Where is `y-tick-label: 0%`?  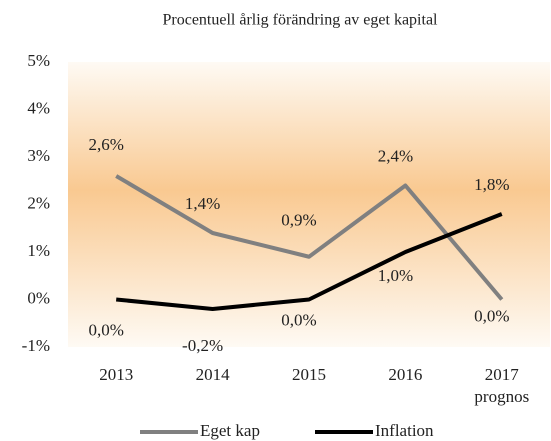
y-tick-label: 0% is located at coordinates (38, 297).